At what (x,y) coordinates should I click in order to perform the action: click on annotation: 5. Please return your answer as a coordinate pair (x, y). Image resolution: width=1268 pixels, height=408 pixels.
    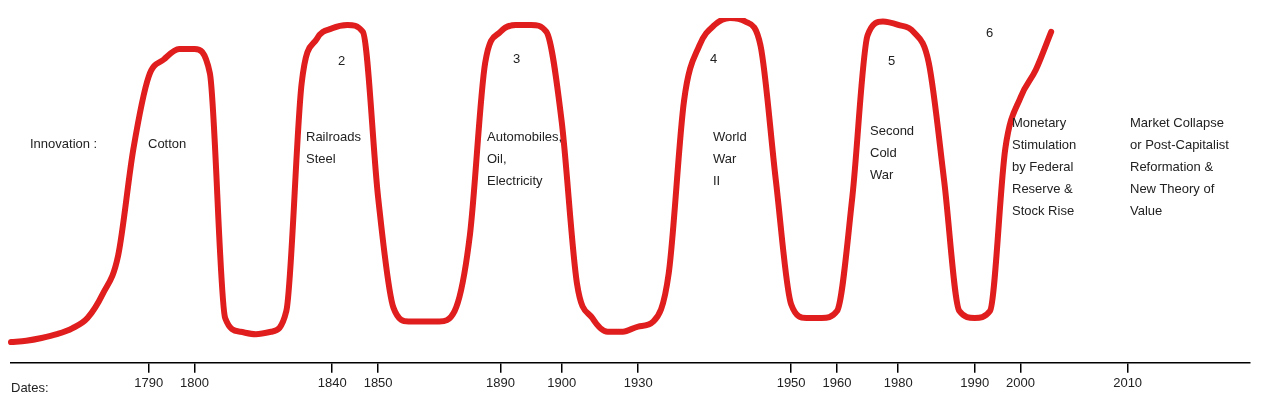
    Looking at the image, I should click on (892, 61).